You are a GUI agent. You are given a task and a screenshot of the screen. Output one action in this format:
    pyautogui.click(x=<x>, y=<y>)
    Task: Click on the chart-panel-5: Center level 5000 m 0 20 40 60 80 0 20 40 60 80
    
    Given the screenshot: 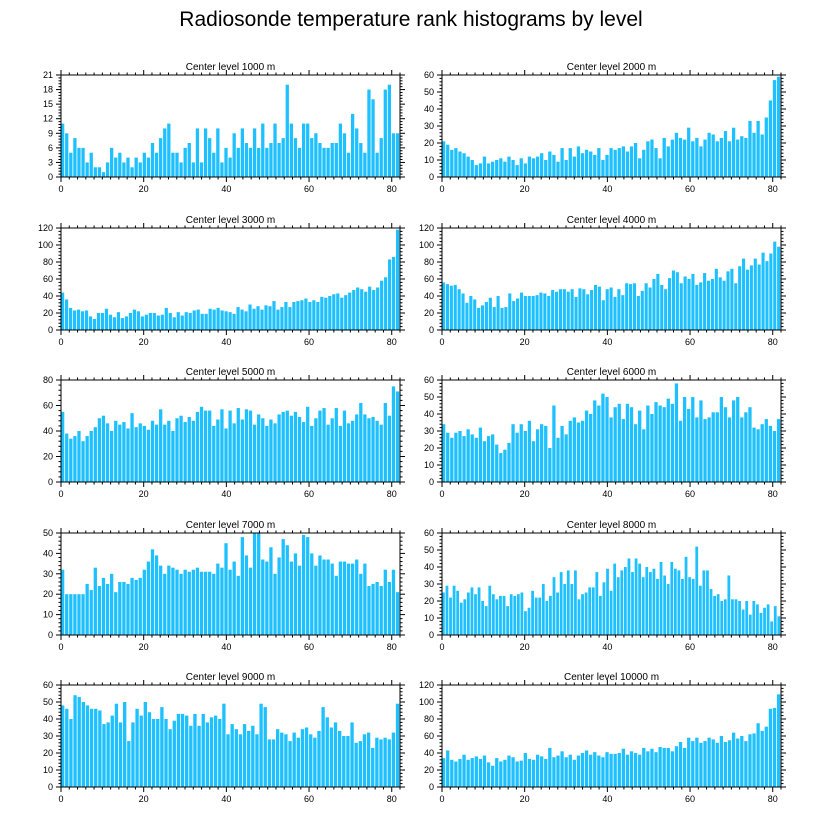 What is the action you would take?
    pyautogui.click(x=224, y=433)
    